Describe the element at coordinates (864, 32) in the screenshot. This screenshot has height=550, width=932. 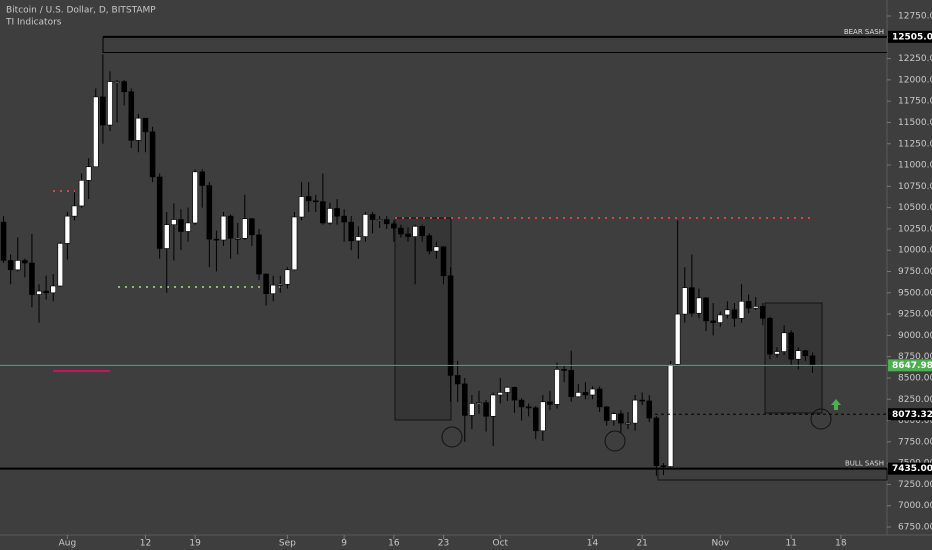
I see `level-name: BEAR SASH` at that location.